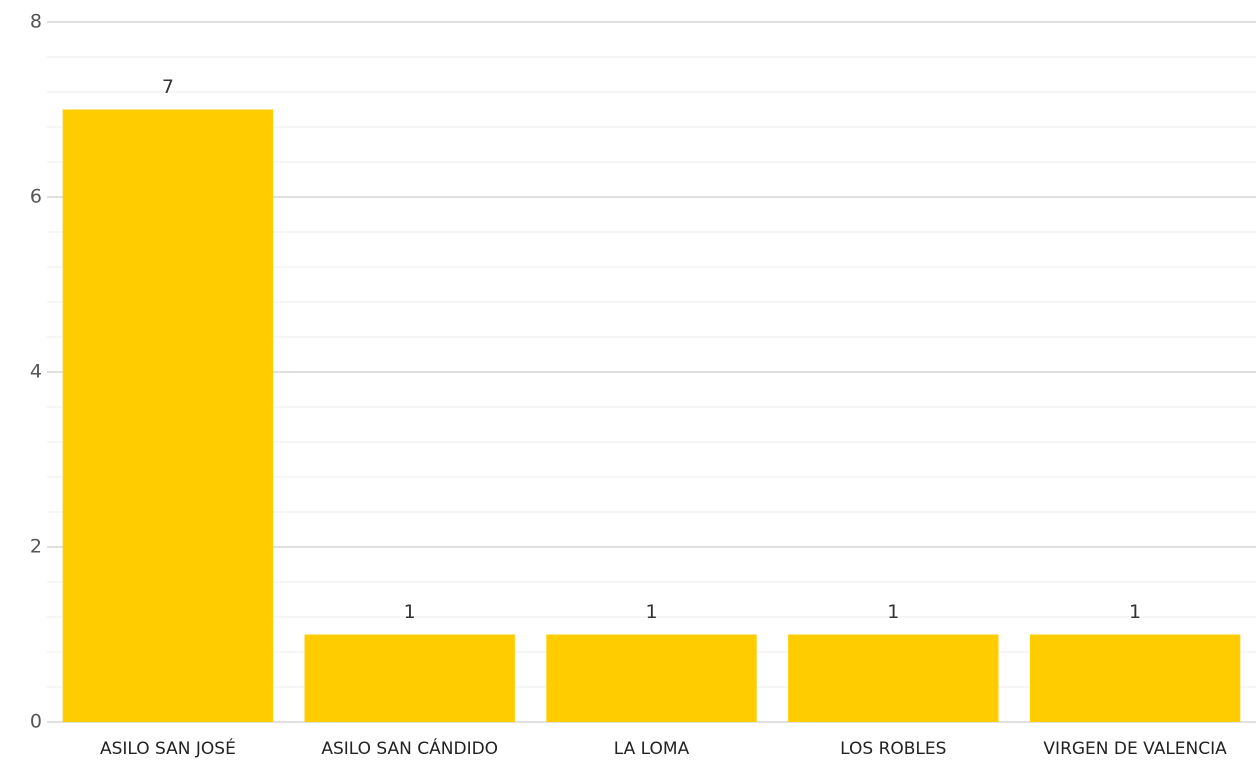 This screenshot has width=1260, height=763. Describe the element at coordinates (168, 87) in the screenshot. I see `value-label: 7` at that location.